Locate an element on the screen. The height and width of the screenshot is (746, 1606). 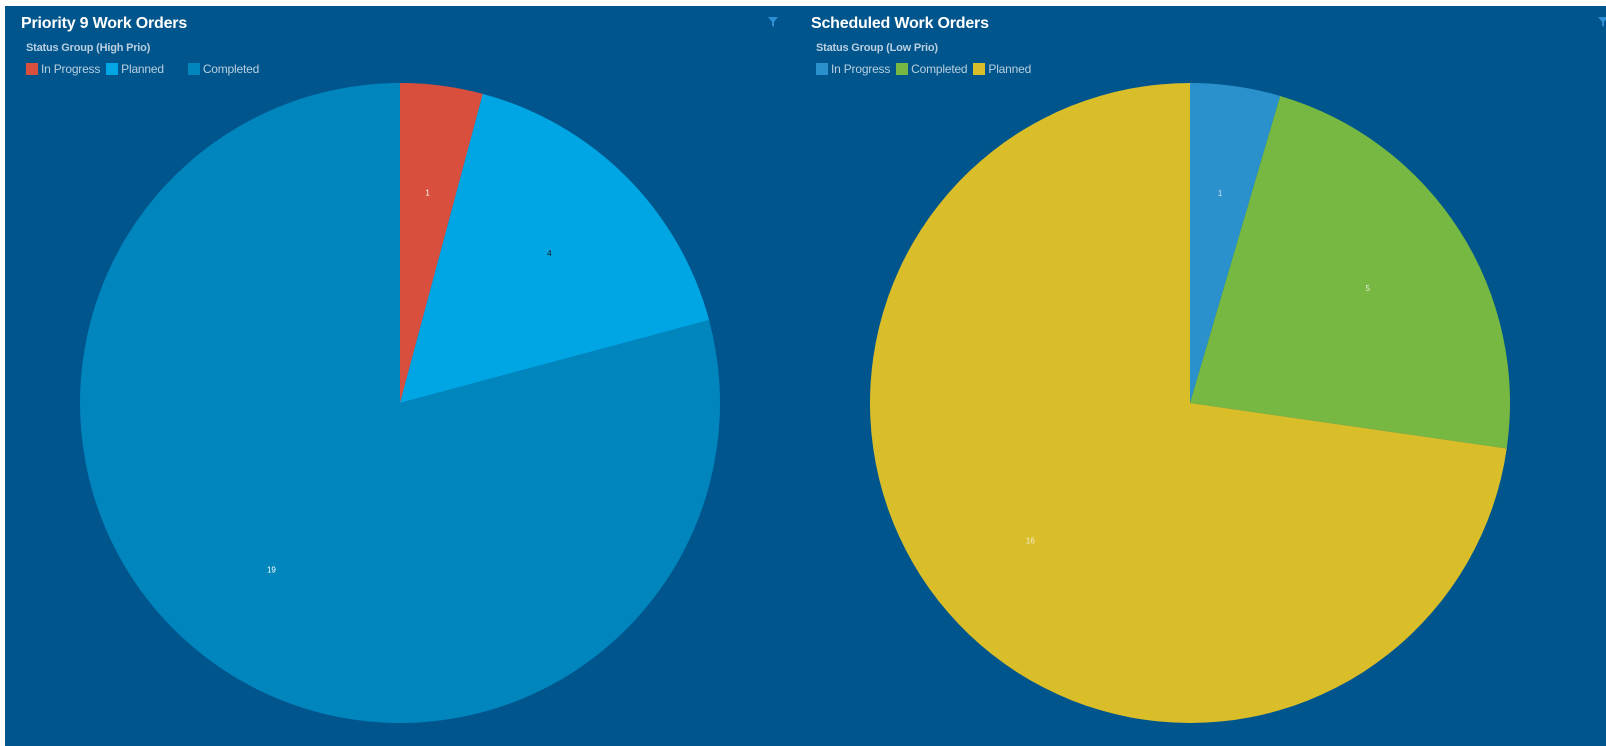
panel-title: Scheduled Work Orders is located at coordinates (900, 23).